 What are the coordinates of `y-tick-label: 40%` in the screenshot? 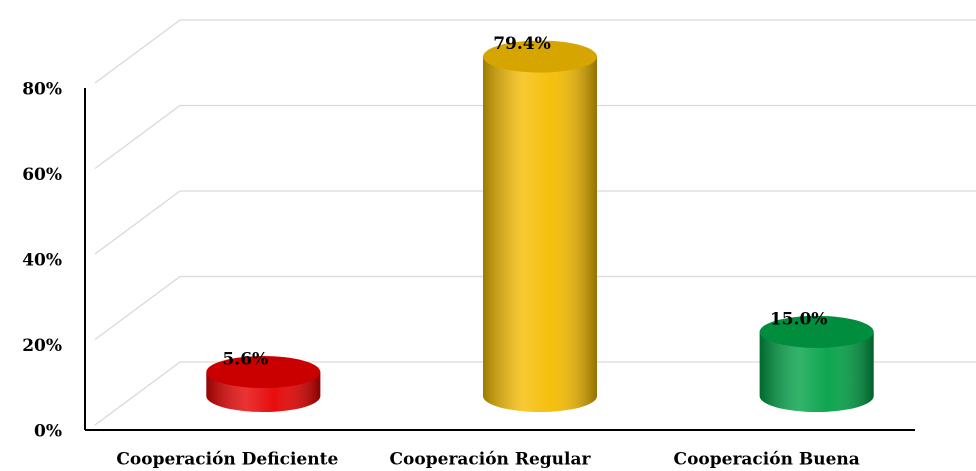 It's located at (42, 261).